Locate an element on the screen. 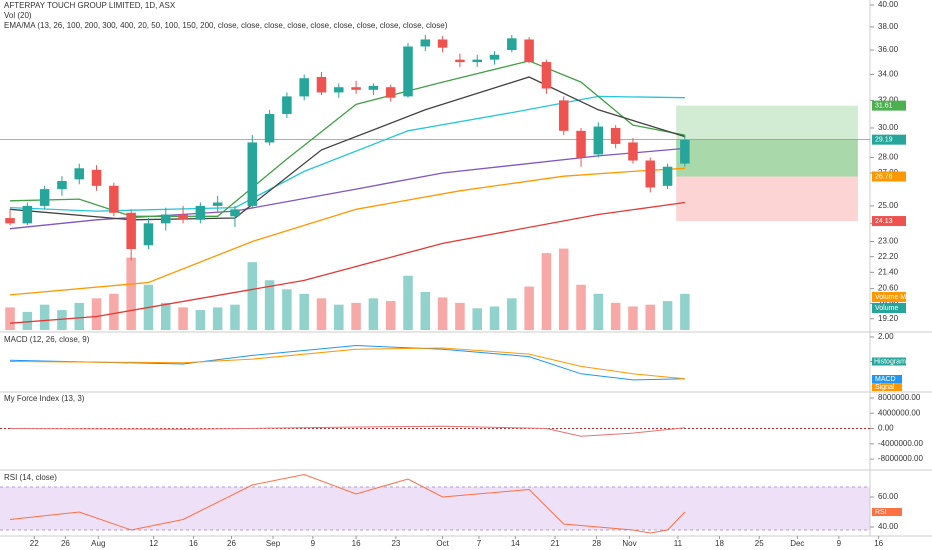 The height and width of the screenshot is (550, 932). legend-label: RSI is located at coordinates (881, 512).